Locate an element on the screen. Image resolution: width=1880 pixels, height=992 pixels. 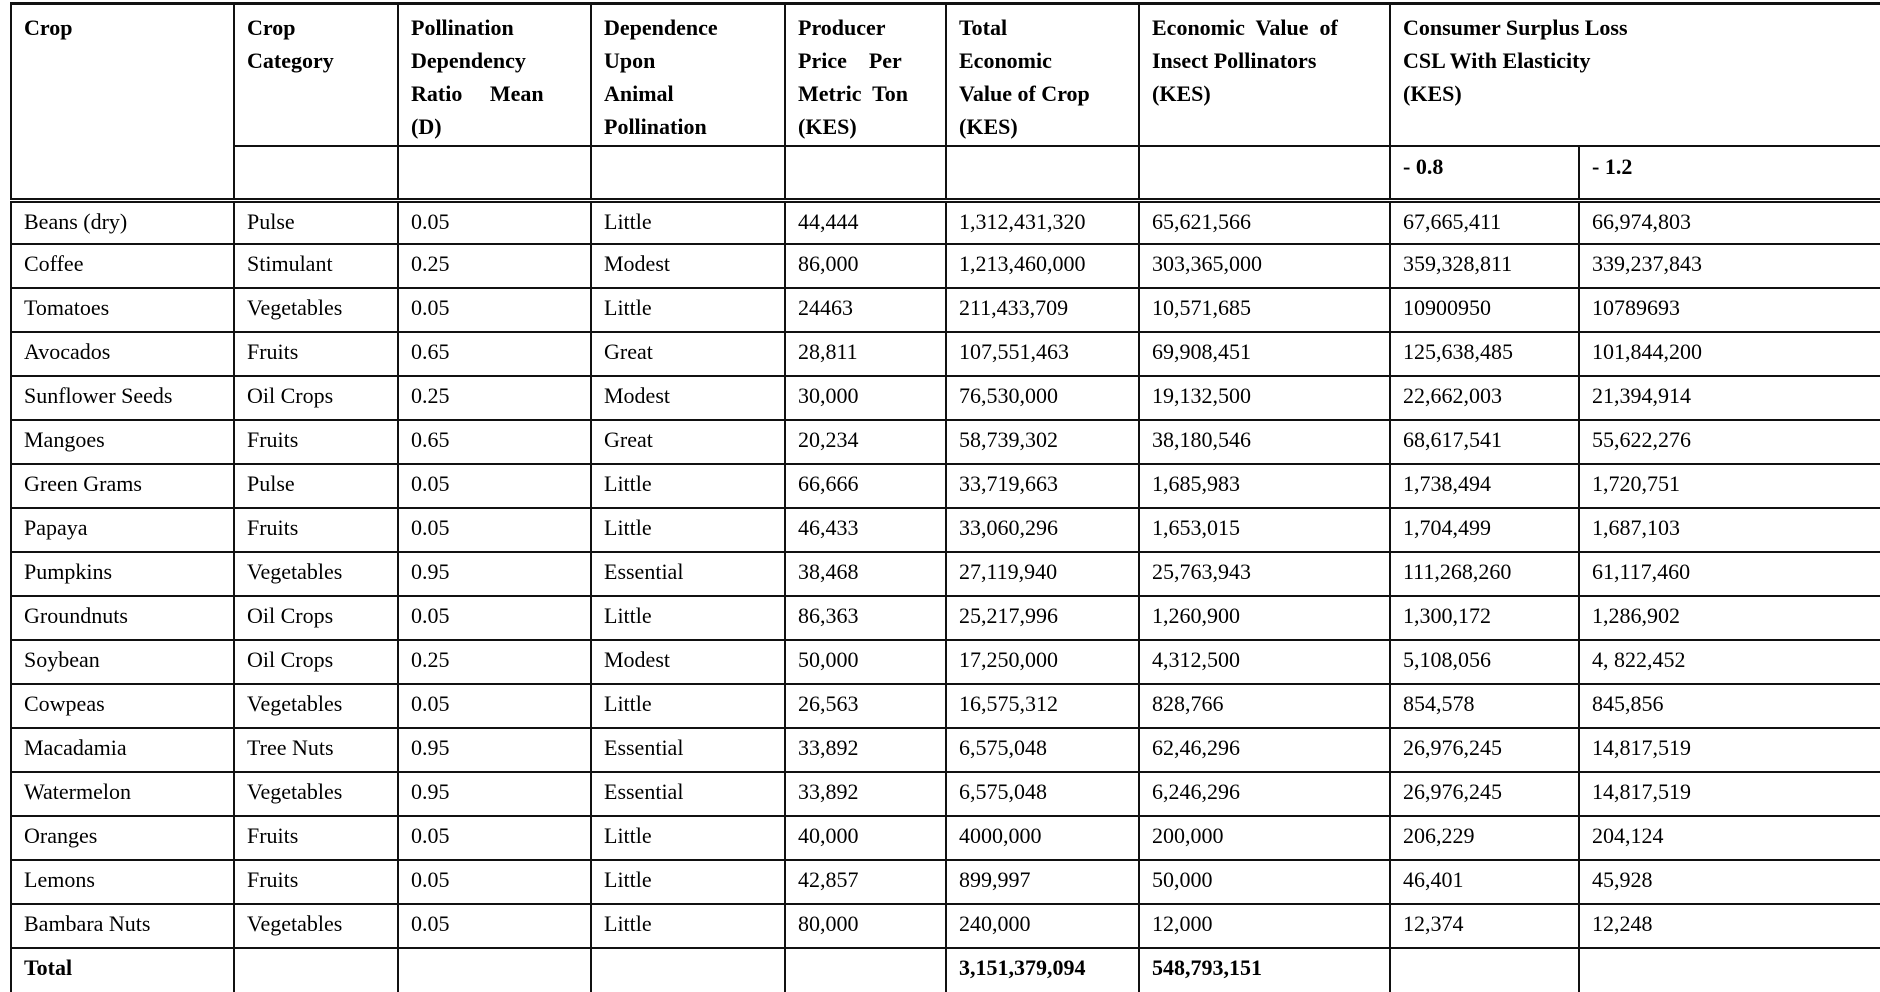
cell-pollinator_value: 69,908,451 is located at coordinates (1264, 354).